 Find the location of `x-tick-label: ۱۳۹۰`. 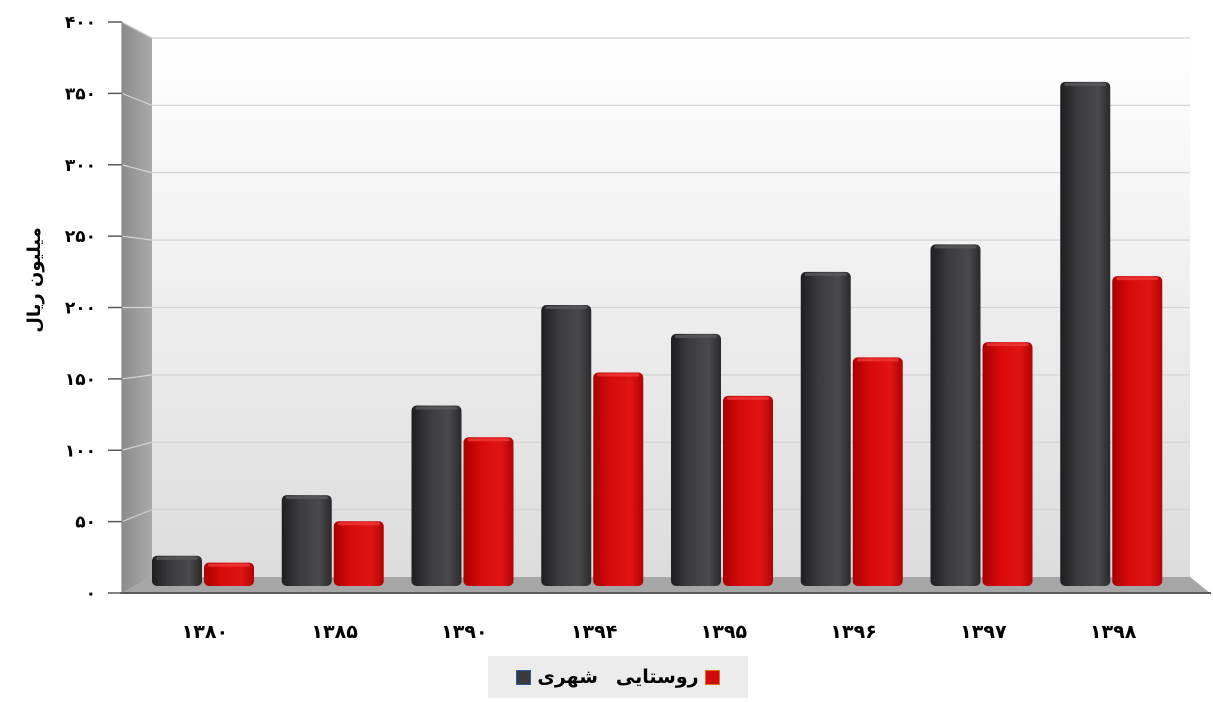

x-tick-label: ۱۳۹۰ is located at coordinates (464, 632).